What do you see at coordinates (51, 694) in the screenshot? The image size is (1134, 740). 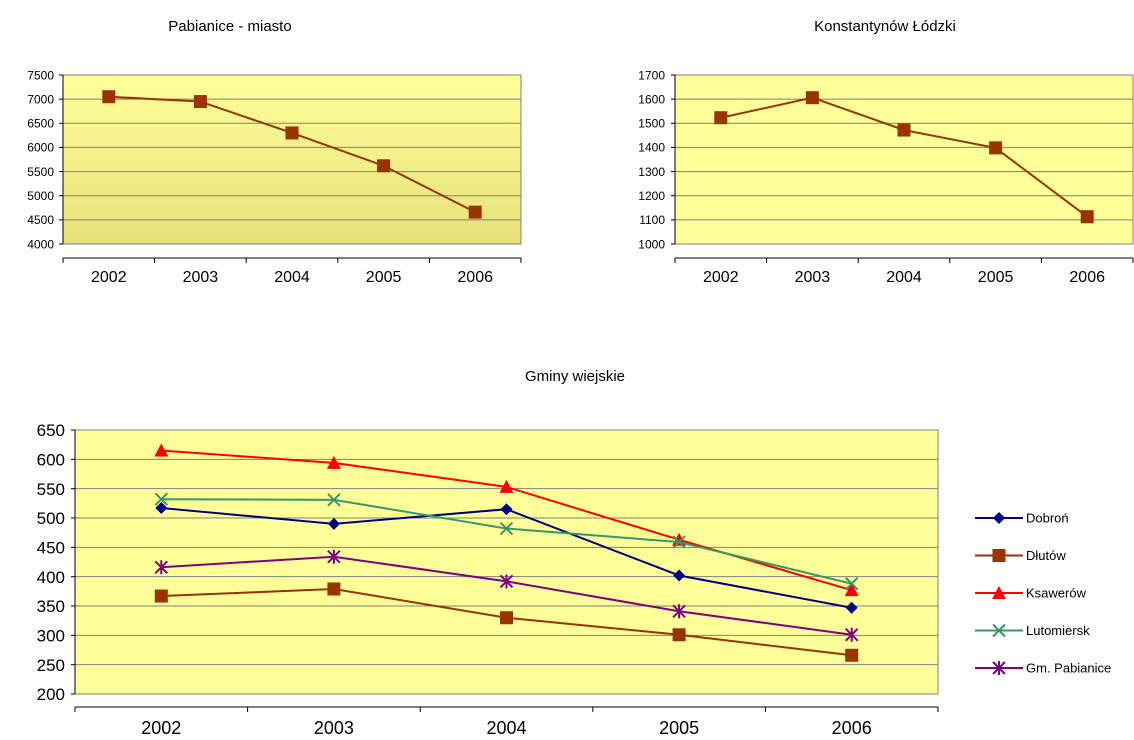 I see `chart3-y-tick-label: 200` at bounding box center [51, 694].